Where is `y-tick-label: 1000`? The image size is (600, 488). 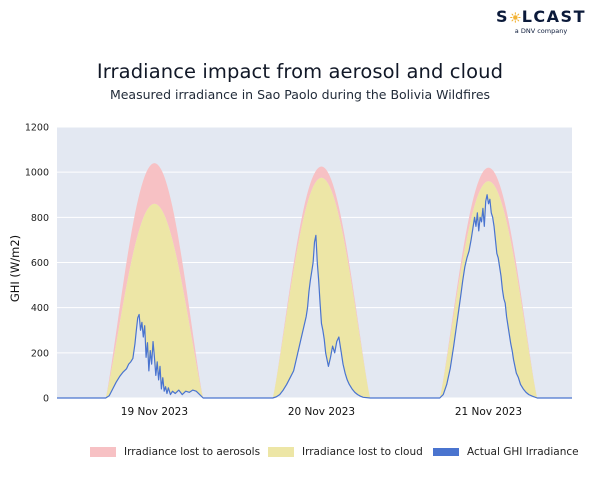 y-tick-label: 1000 is located at coordinates (37, 173).